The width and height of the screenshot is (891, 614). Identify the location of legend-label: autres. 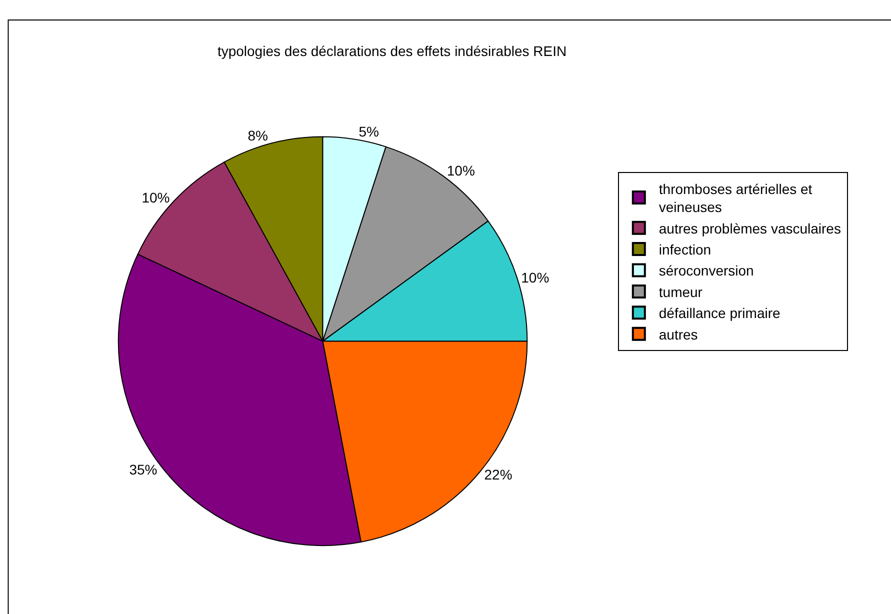
(678, 334).